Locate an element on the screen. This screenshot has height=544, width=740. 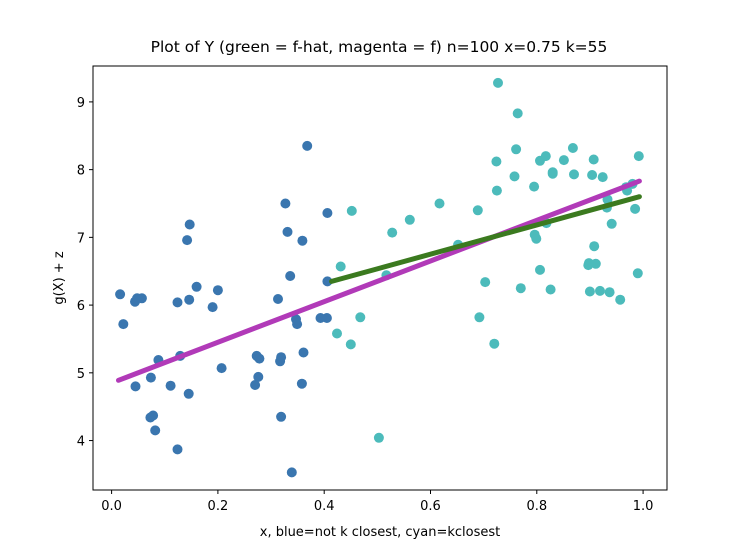
line-f-hat is located at coordinates (485, 239).